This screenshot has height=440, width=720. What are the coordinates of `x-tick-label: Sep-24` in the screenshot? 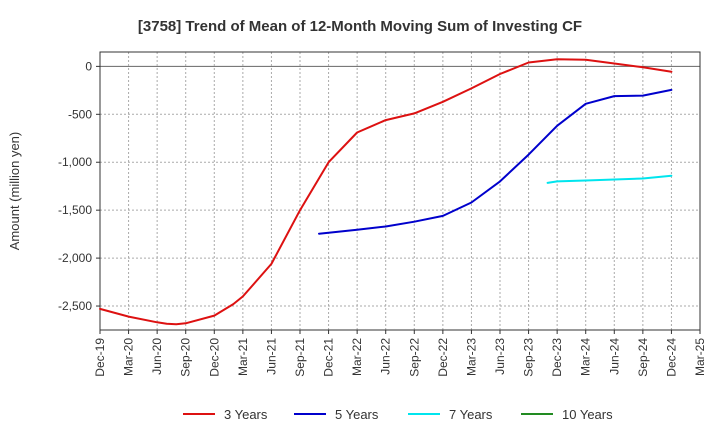 It's located at (643, 357).